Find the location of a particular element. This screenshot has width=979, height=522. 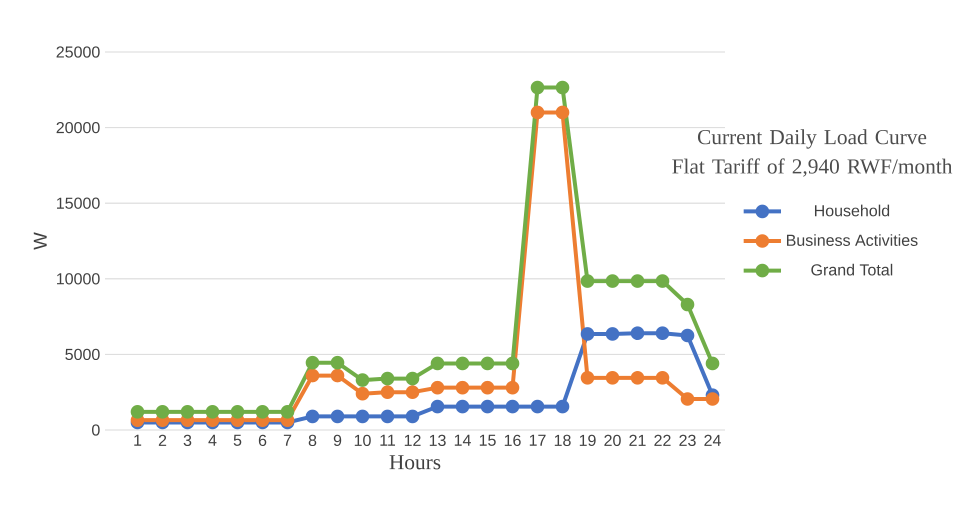

y-tick-label: 10000 is located at coordinates (78, 278).